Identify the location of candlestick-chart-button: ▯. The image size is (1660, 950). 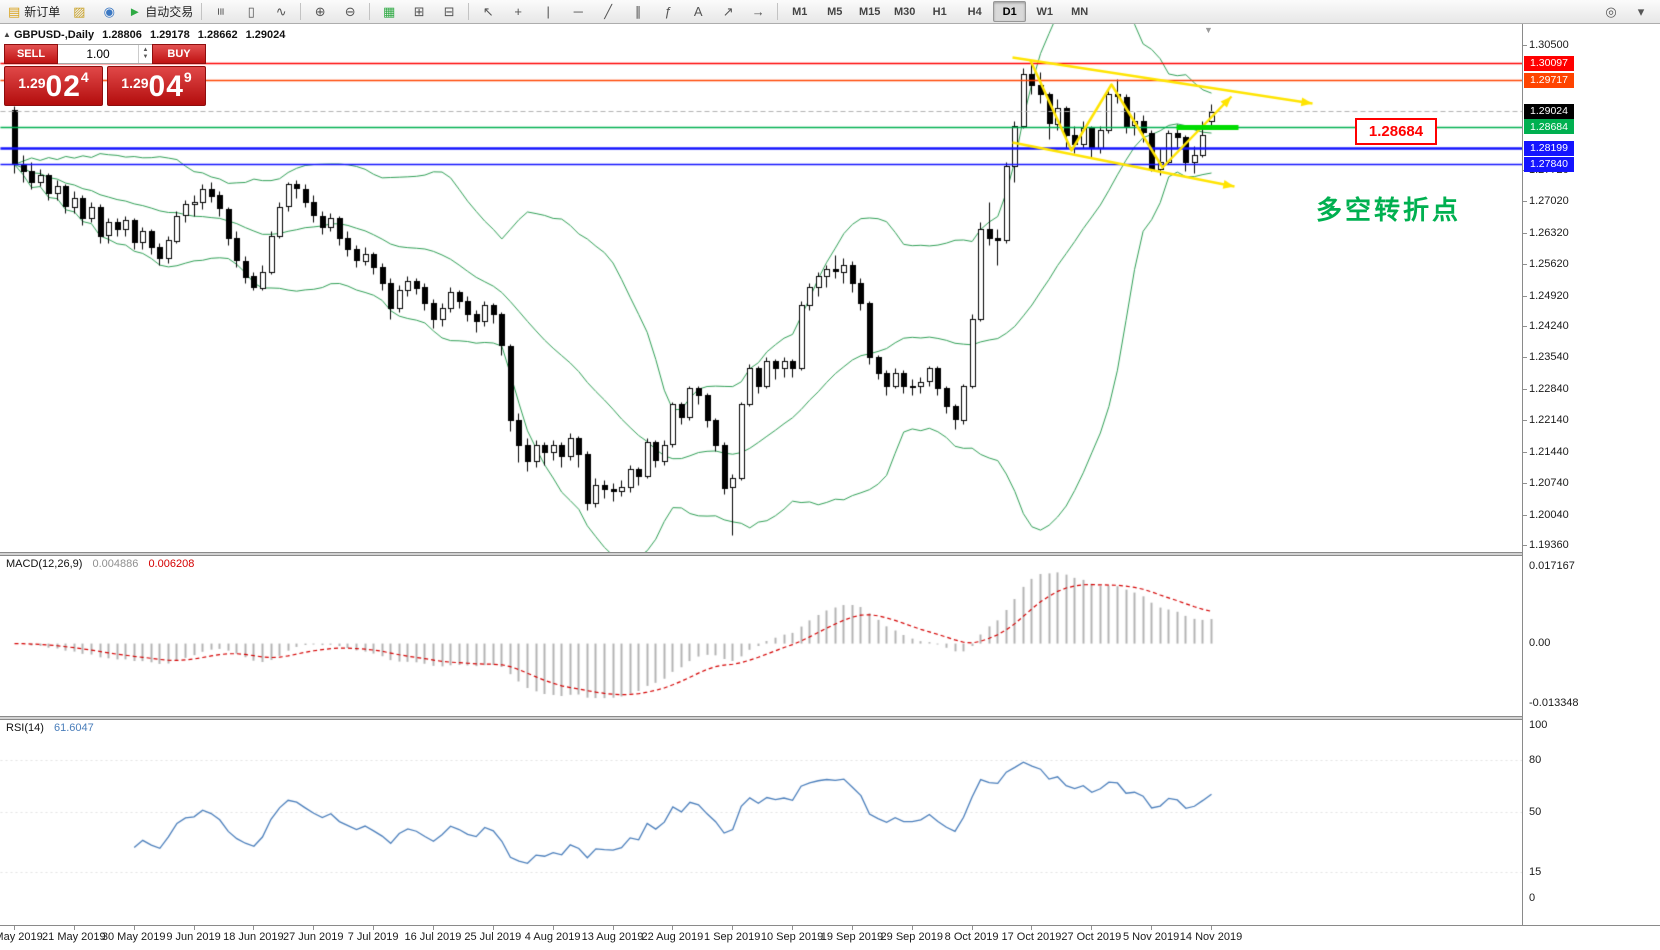
(251, 12).